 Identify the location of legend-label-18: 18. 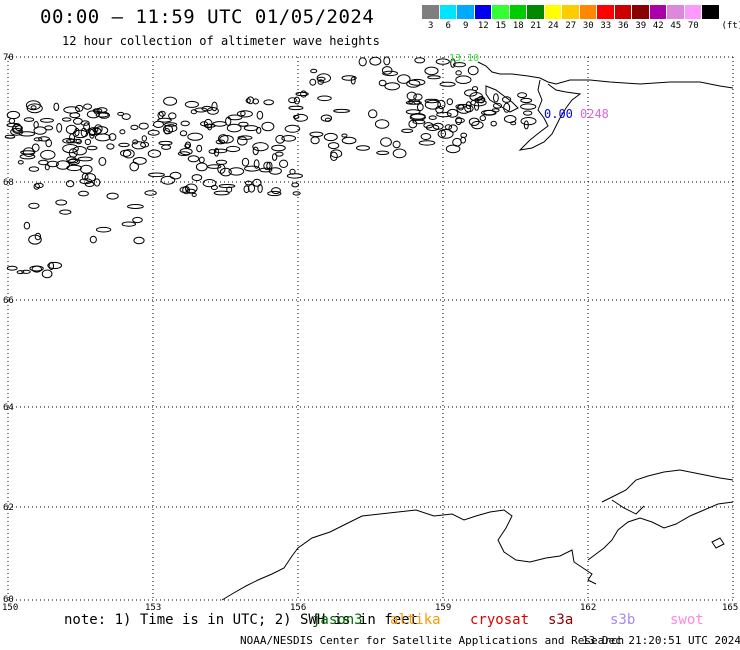
(518, 26).